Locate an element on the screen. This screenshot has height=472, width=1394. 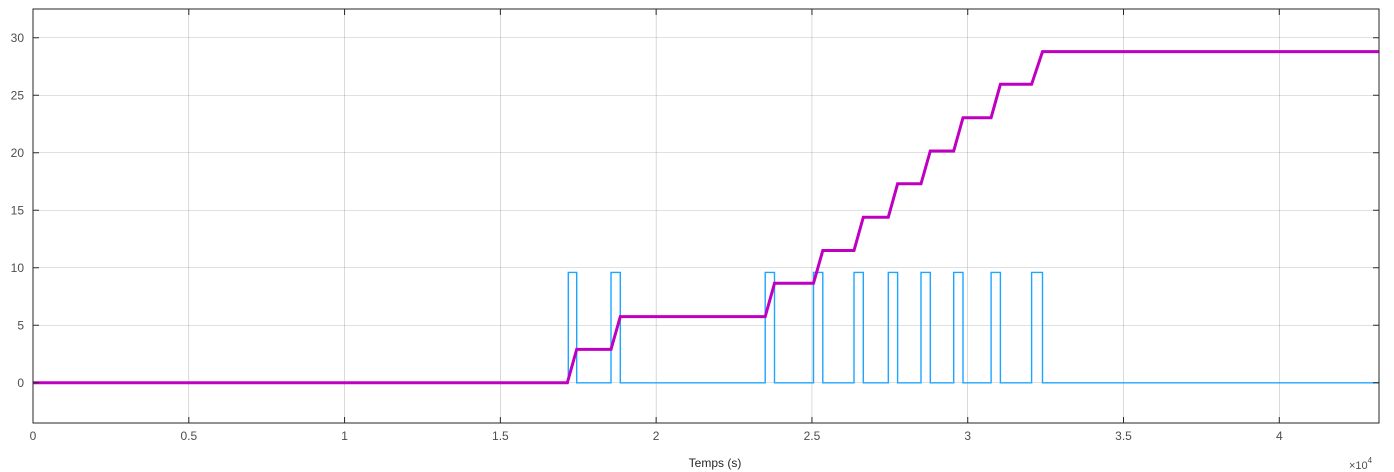
x-tick-label: 4 is located at coordinates (1279, 436).